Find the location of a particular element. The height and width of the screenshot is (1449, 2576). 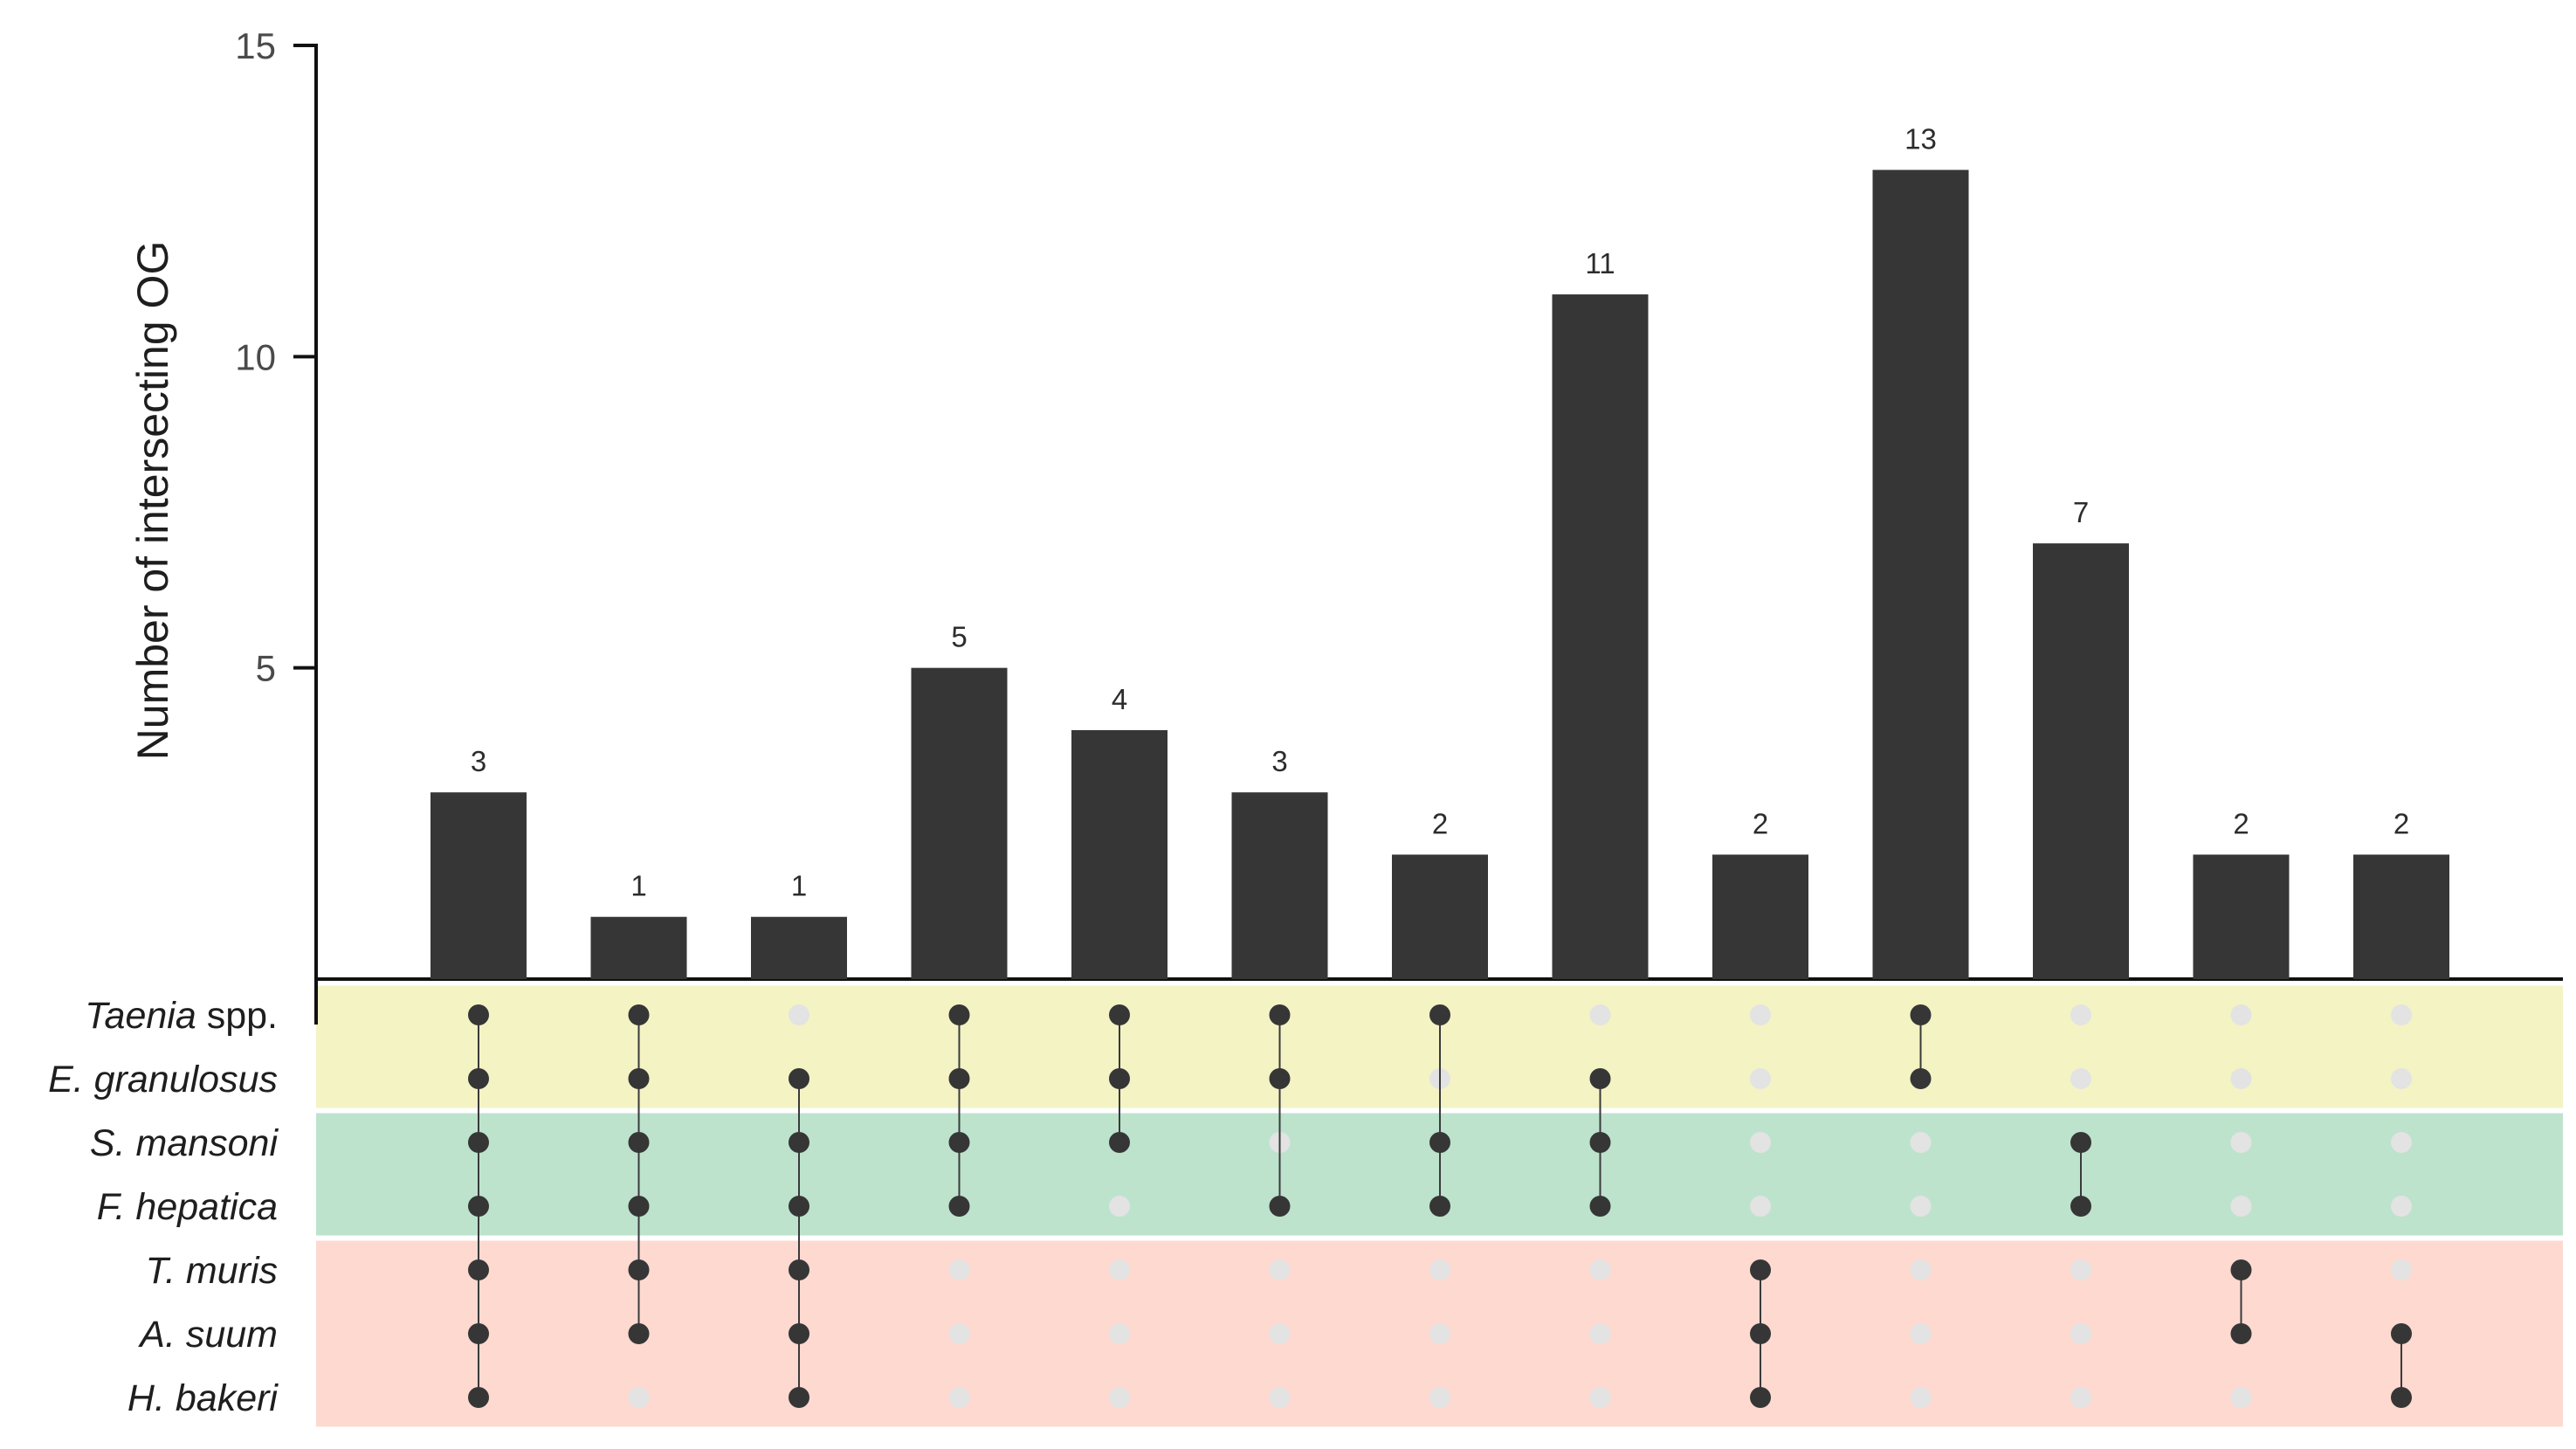

y-tick-label: 5 is located at coordinates (266, 668).